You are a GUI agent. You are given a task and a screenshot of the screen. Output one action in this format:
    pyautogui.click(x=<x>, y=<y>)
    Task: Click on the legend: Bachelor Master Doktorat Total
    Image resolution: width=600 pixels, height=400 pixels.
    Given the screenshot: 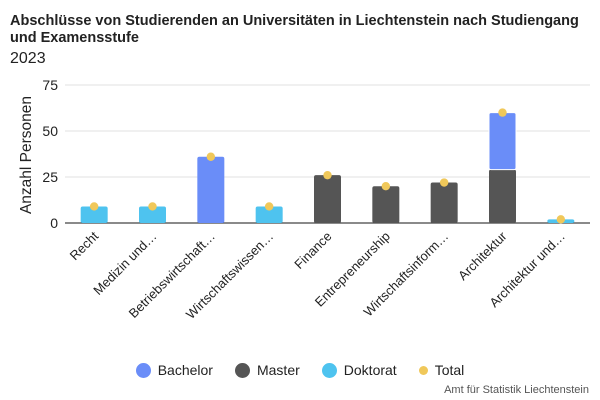 What is the action you would take?
    pyautogui.click(x=300, y=370)
    